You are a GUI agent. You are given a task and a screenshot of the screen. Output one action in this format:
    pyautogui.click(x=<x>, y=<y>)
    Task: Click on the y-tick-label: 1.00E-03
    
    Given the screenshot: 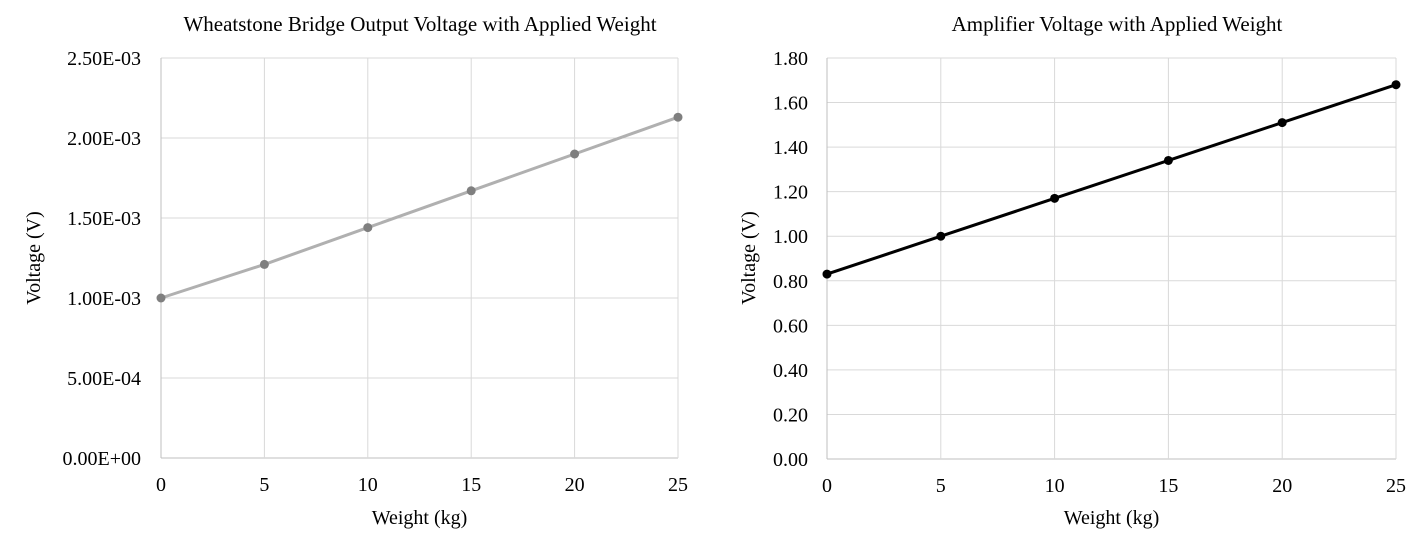 What is the action you would take?
    pyautogui.click(x=104, y=299)
    